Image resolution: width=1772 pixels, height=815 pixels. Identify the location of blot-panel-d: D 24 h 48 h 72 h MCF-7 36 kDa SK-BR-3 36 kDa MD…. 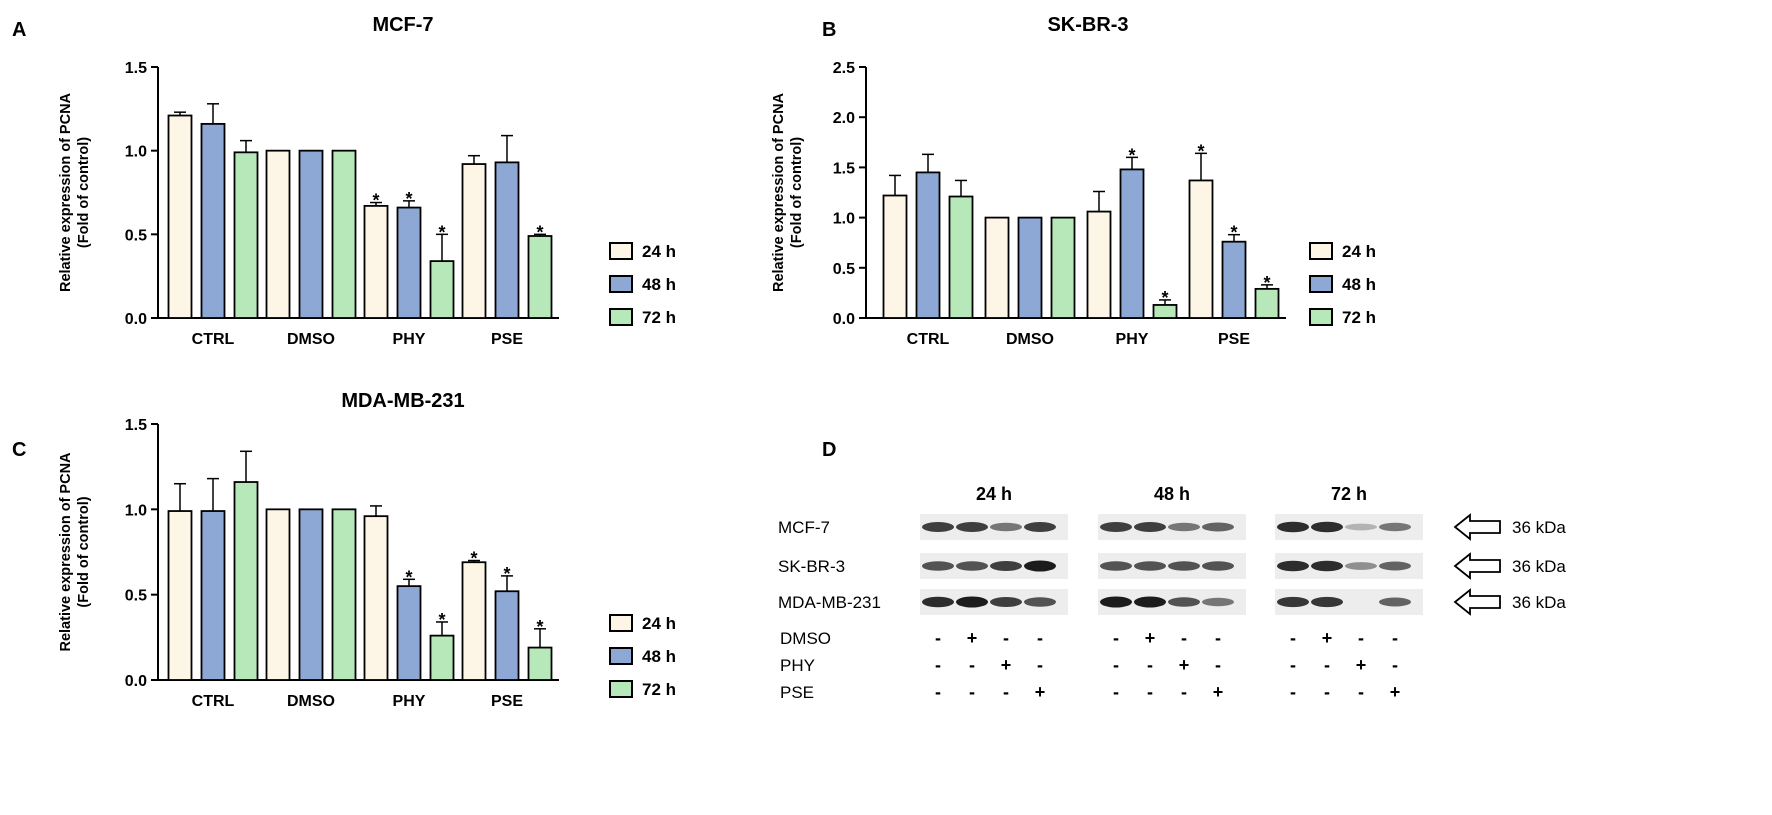
(1172, 570).